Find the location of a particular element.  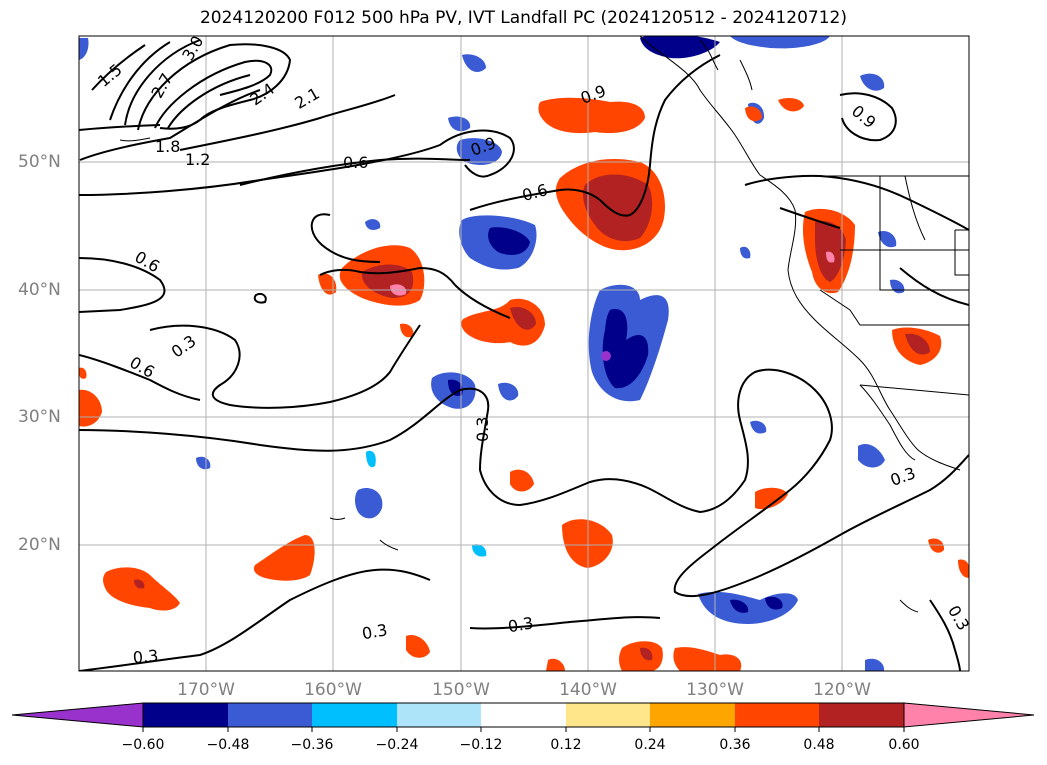

contour-label: 2.4 is located at coordinates (262, 94).